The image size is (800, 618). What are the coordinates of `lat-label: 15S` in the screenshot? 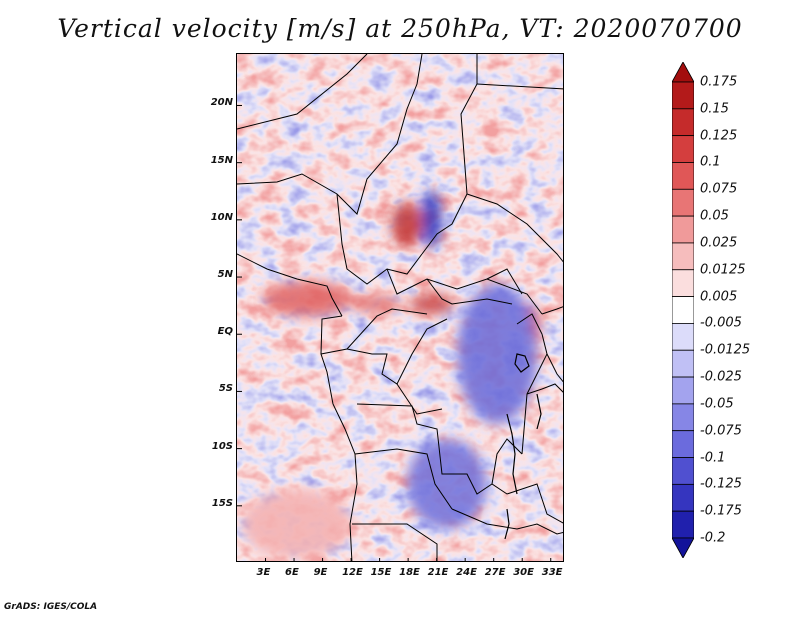 It's located at (222, 503).